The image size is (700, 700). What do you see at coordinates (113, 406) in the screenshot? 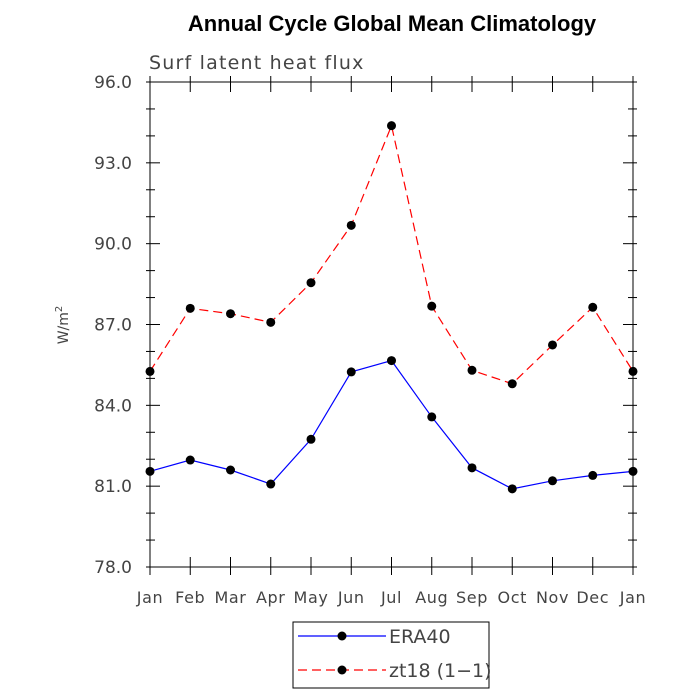
I see `y-tick-label: 84.0` at bounding box center [113, 406].